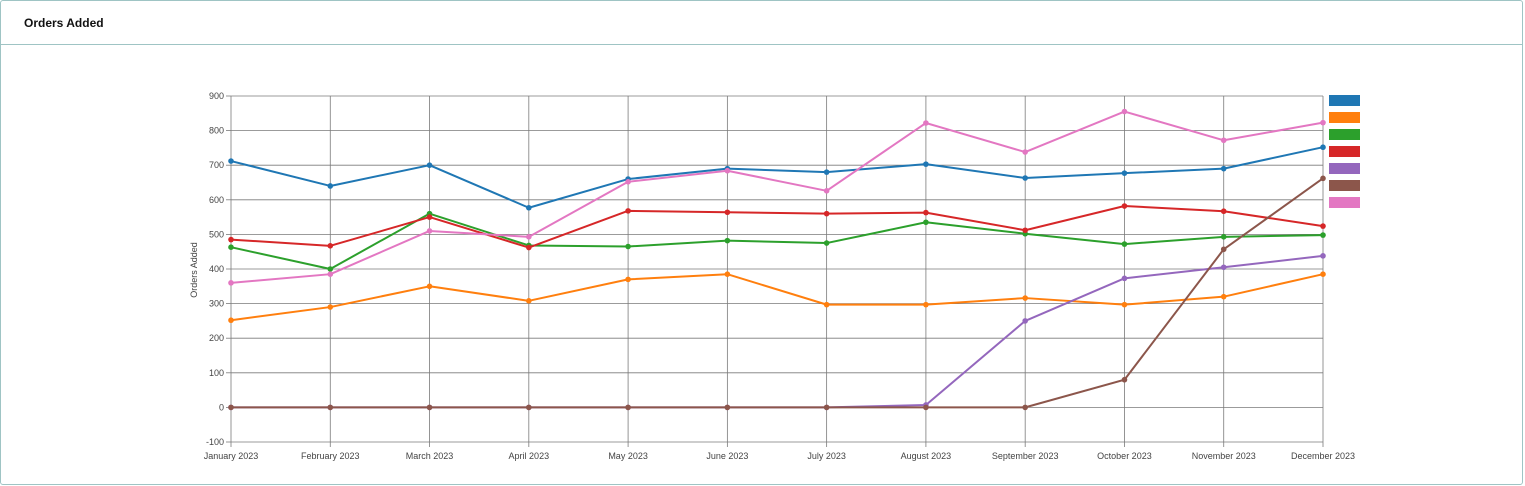  I want to click on x-tick-label: April 2023, so click(529, 456).